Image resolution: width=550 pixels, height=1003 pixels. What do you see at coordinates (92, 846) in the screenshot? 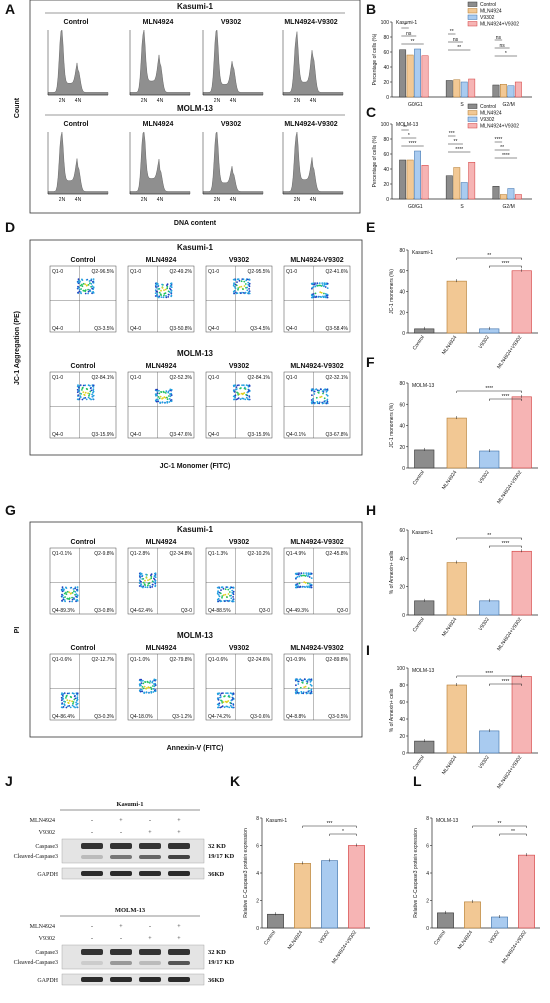
I see `panel-j-band-caspase3` at bounding box center [92, 846].